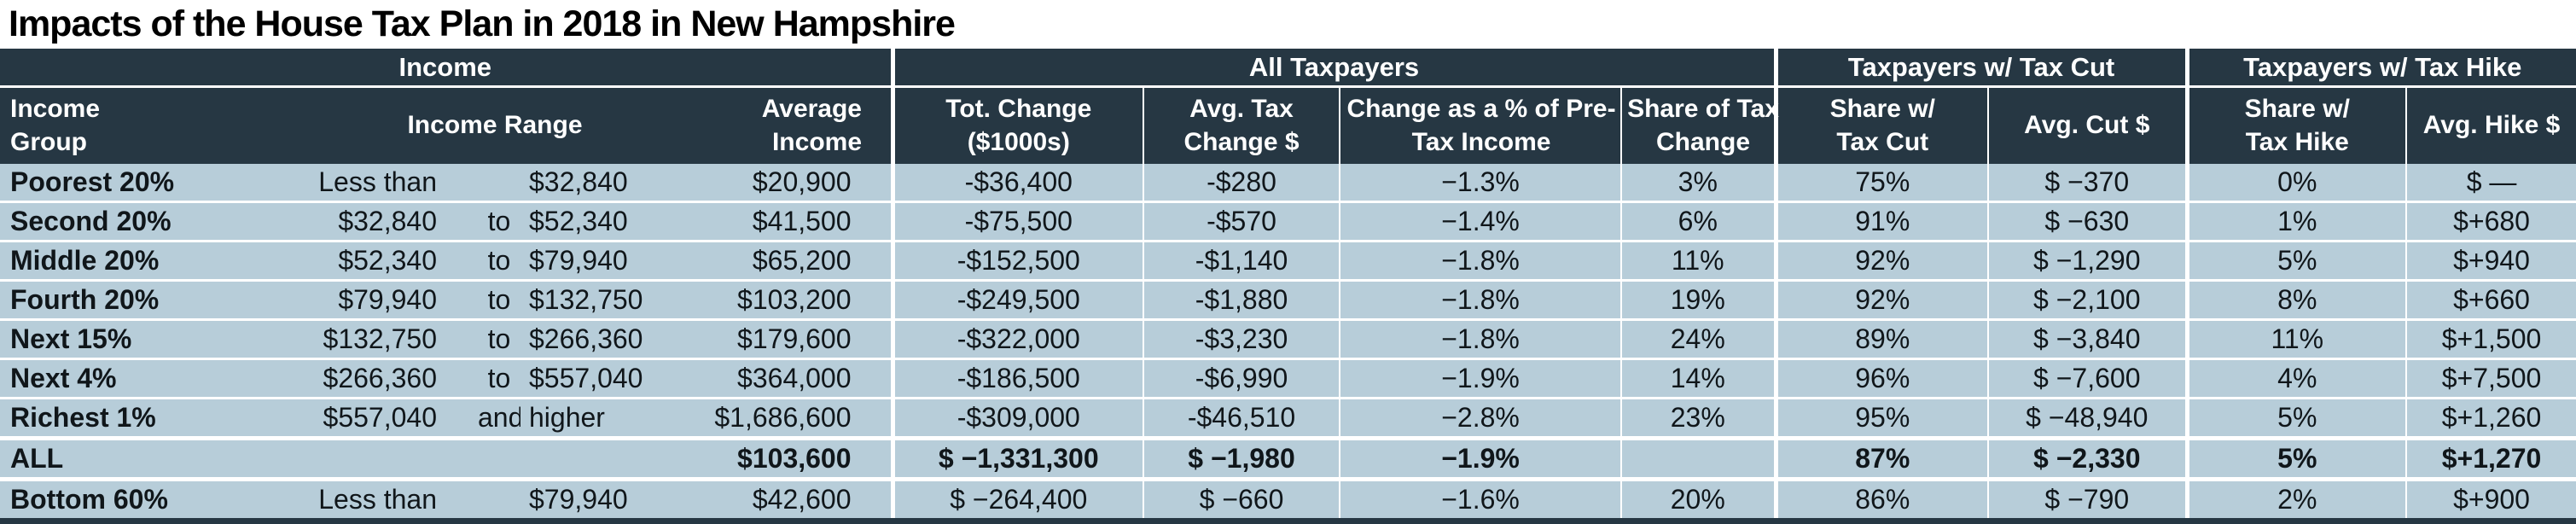 This screenshot has height=524, width=2576. I want to click on cell-range-lo, so click(380, 459).